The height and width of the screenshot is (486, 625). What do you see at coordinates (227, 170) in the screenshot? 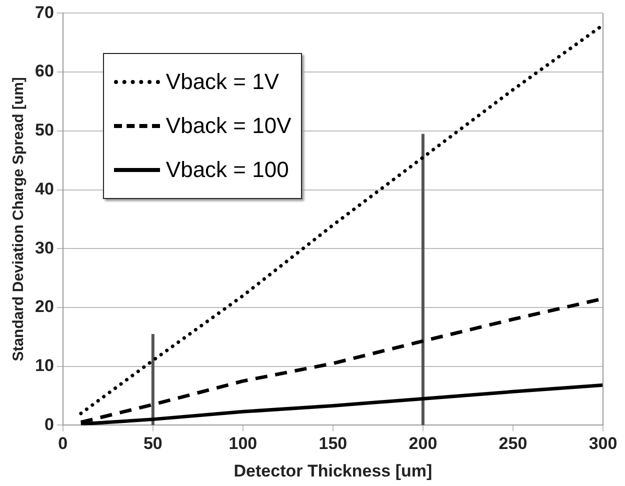
I see `legend-label: Vback = 100` at bounding box center [227, 170].